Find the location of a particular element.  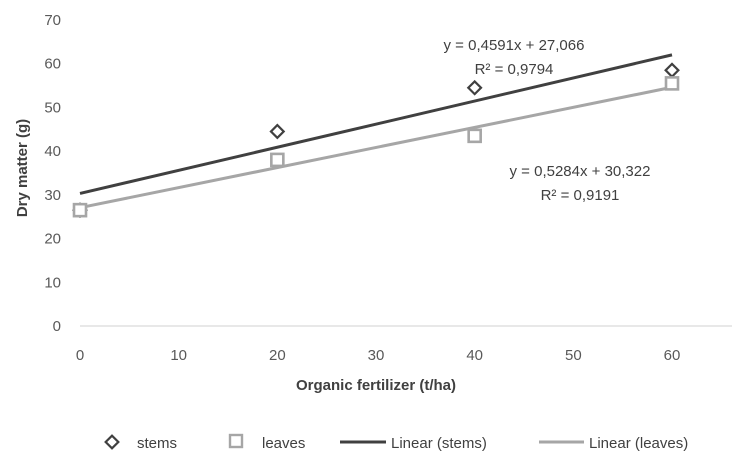

x-axis-title: Organic fertilizer (t/ha) is located at coordinates (376, 385).